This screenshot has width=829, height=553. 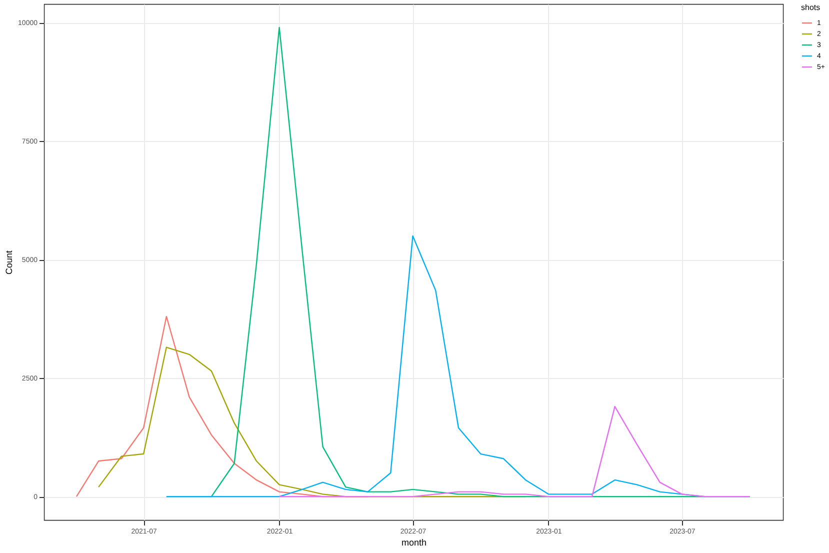 I want to click on line-series, so click(x=514, y=452).